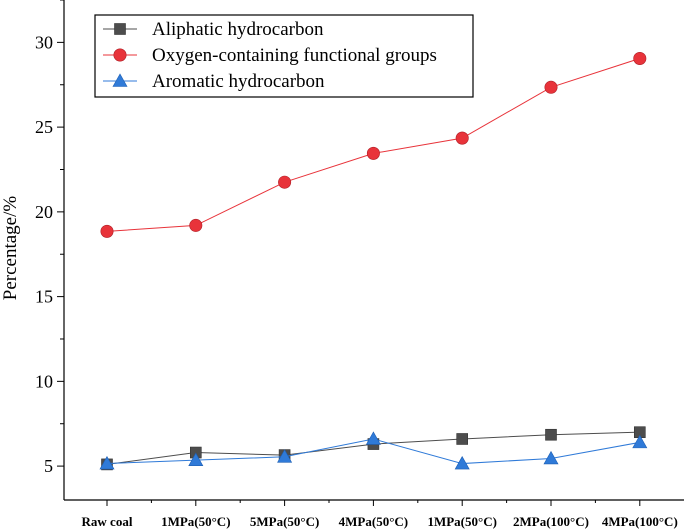 Image resolution: width=685 pixels, height=531 pixels. I want to click on legend-label: Aliphatic hydrocarbon, so click(238, 29).